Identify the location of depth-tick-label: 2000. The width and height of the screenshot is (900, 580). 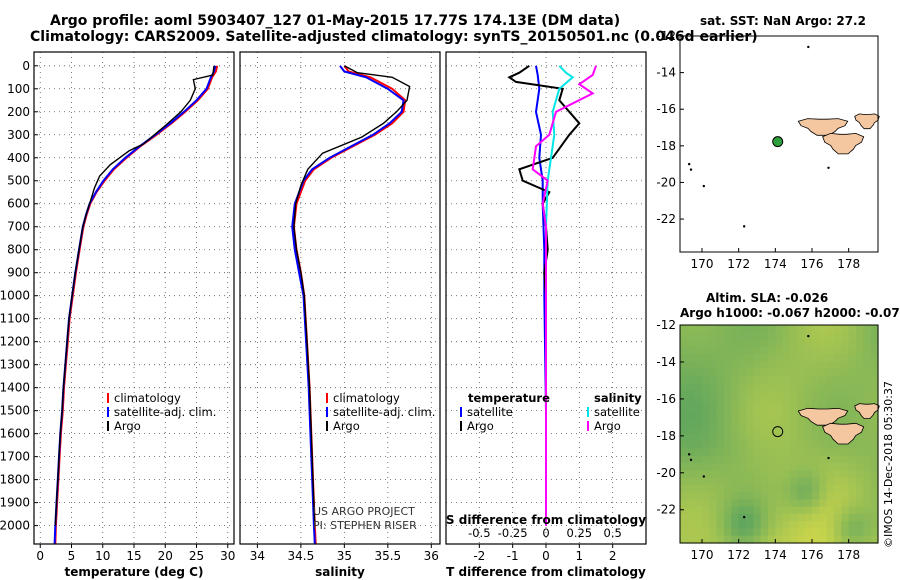
(15, 526).